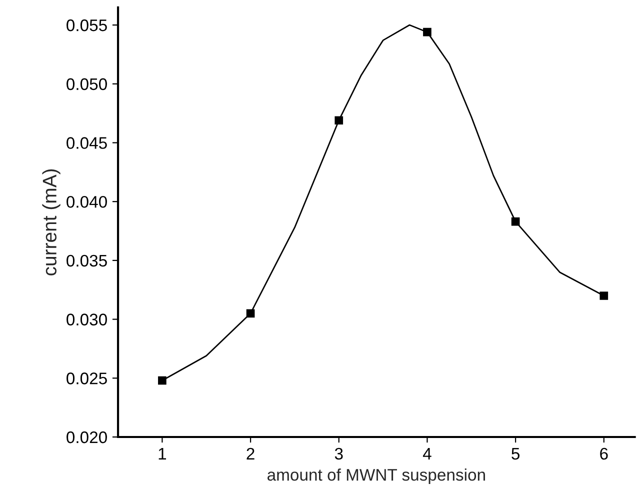 The height and width of the screenshot is (491, 638). What do you see at coordinates (338, 454) in the screenshot?
I see `x-tick-label: 3` at bounding box center [338, 454].